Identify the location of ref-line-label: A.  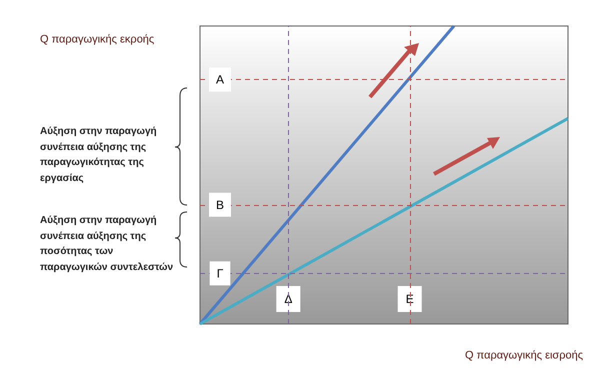
(220, 79).